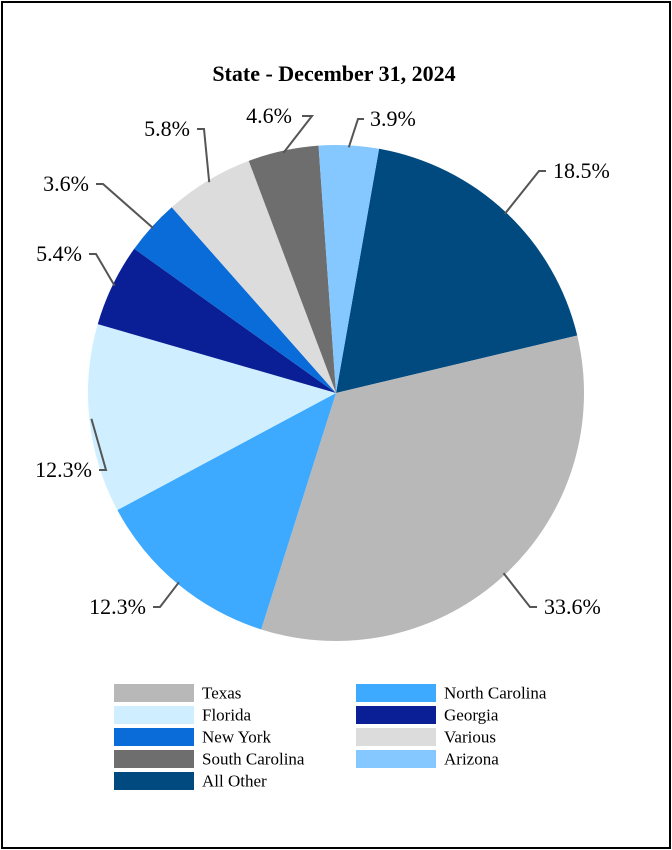  What do you see at coordinates (154, 693) in the screenshot?
I see `legend-swatch-texas` at bounding box center [154, 693].